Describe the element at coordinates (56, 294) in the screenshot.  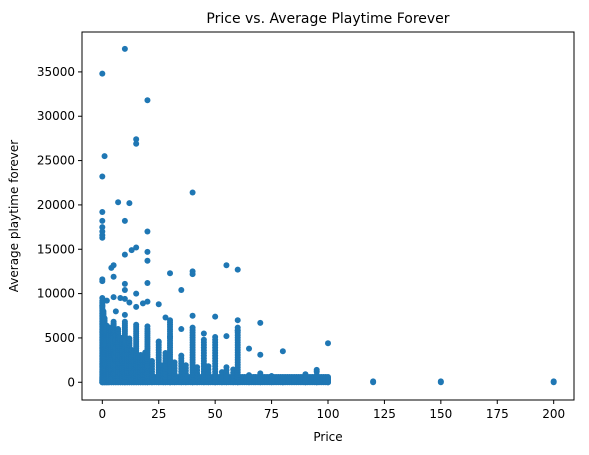
I see `y-tick-label: 10000` at that location.